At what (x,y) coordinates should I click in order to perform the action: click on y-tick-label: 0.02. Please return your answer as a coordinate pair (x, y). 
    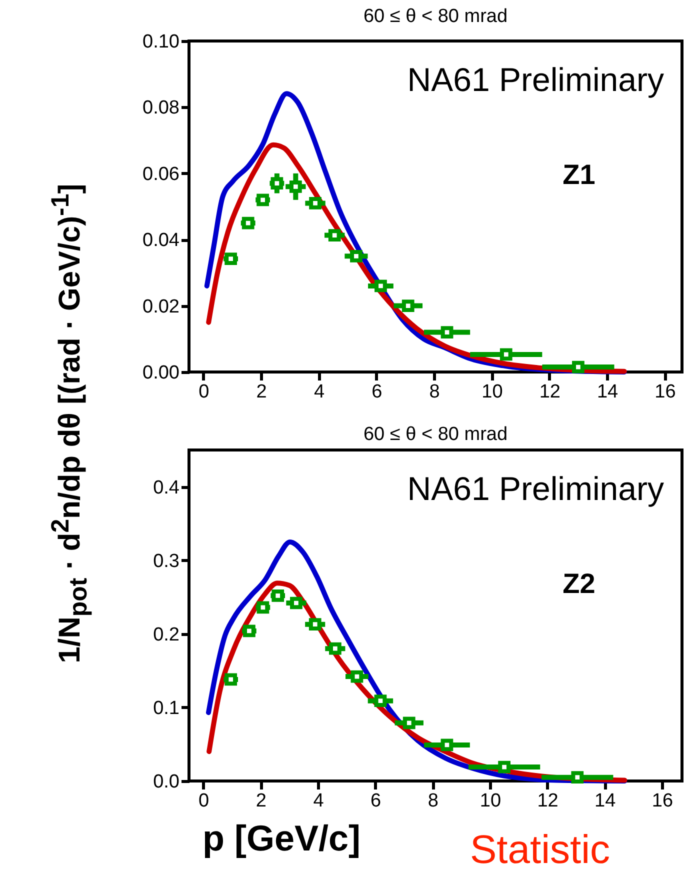
    Looking at the image, I should click on (161, 307).